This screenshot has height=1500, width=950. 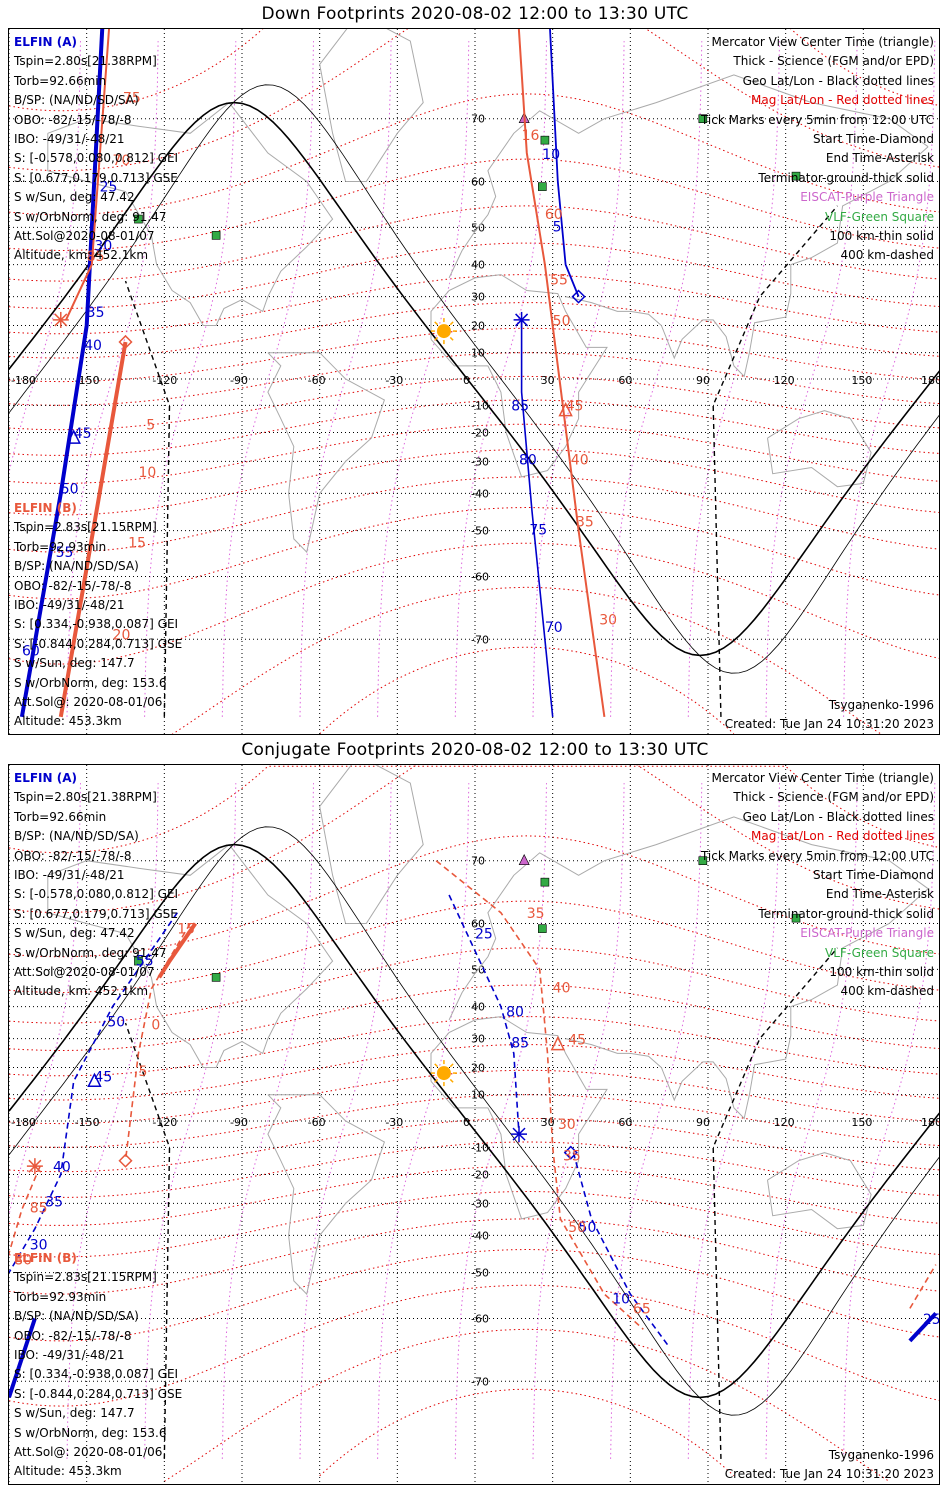 I want to click on elfin-a-tick-label: 40, so click(x=93, y=346).